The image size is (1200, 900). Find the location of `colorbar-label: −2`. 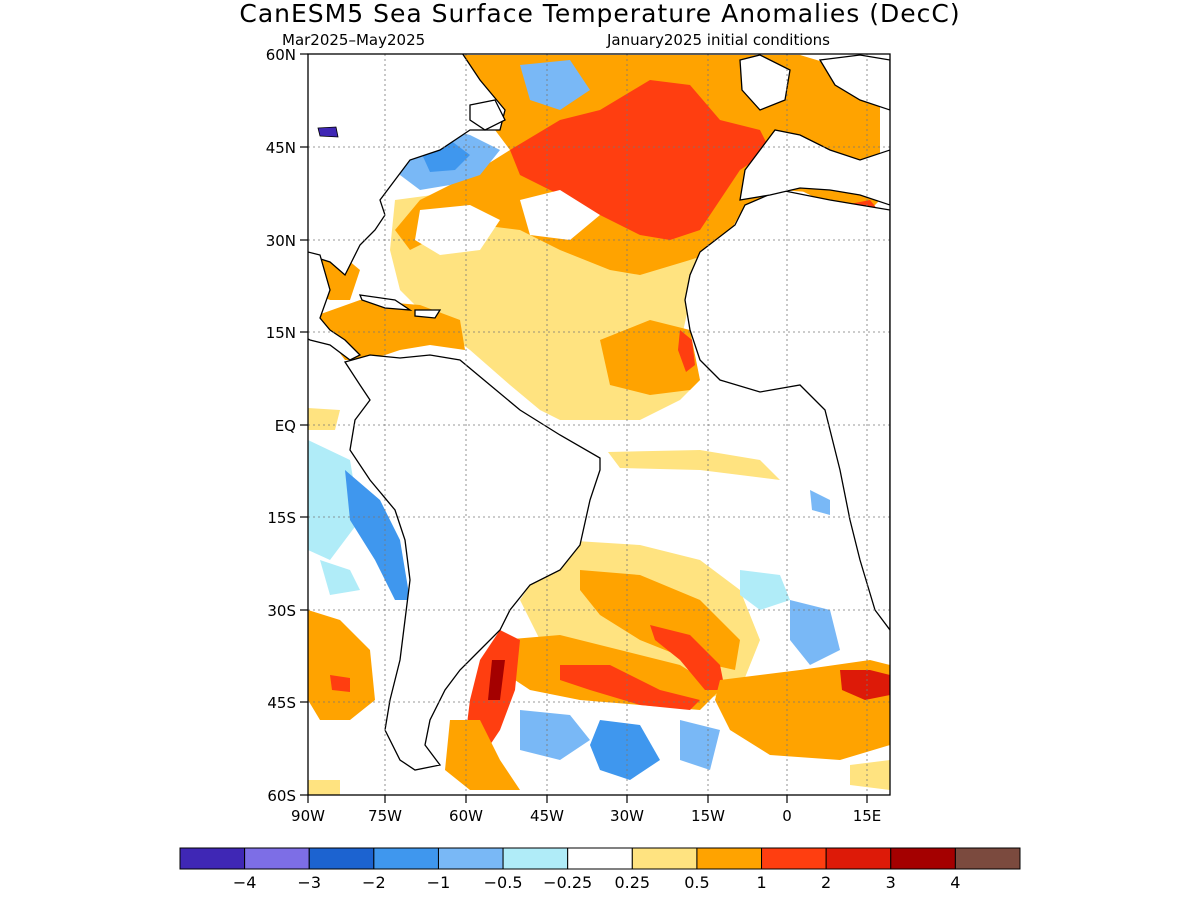

colorbar-label: −2 is located at coordinates (374, 882).